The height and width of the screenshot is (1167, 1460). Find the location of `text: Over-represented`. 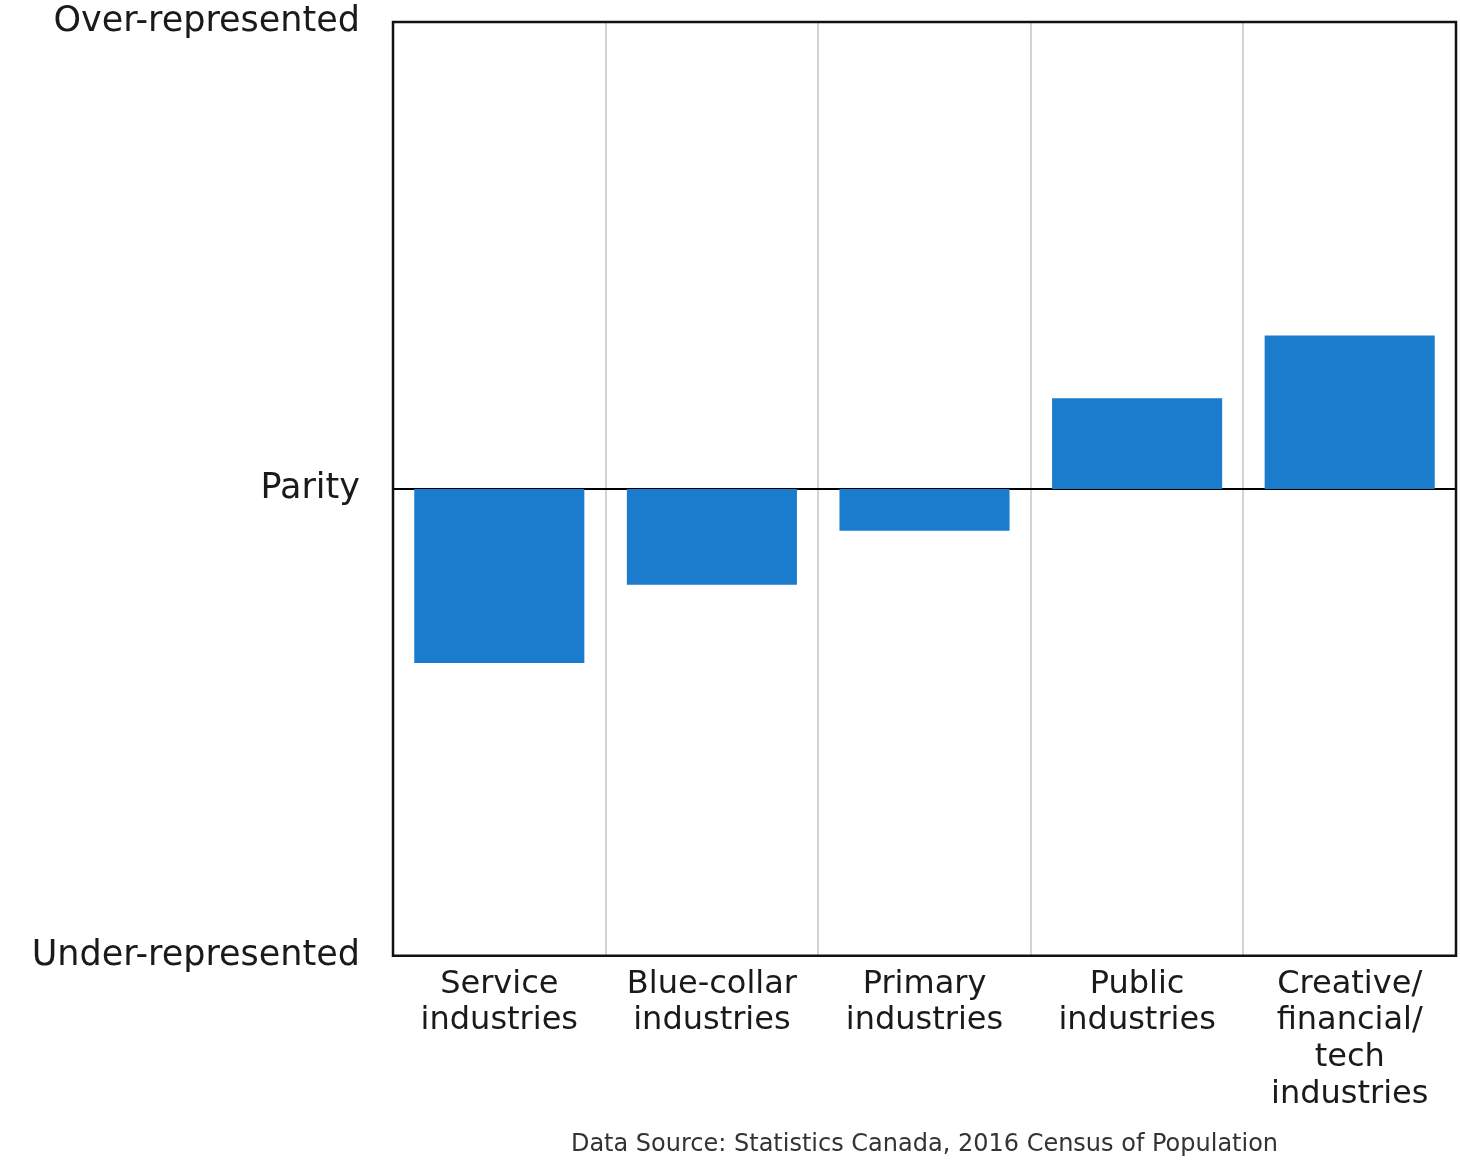

text: Over-represented is located at coordinates (206, 20).